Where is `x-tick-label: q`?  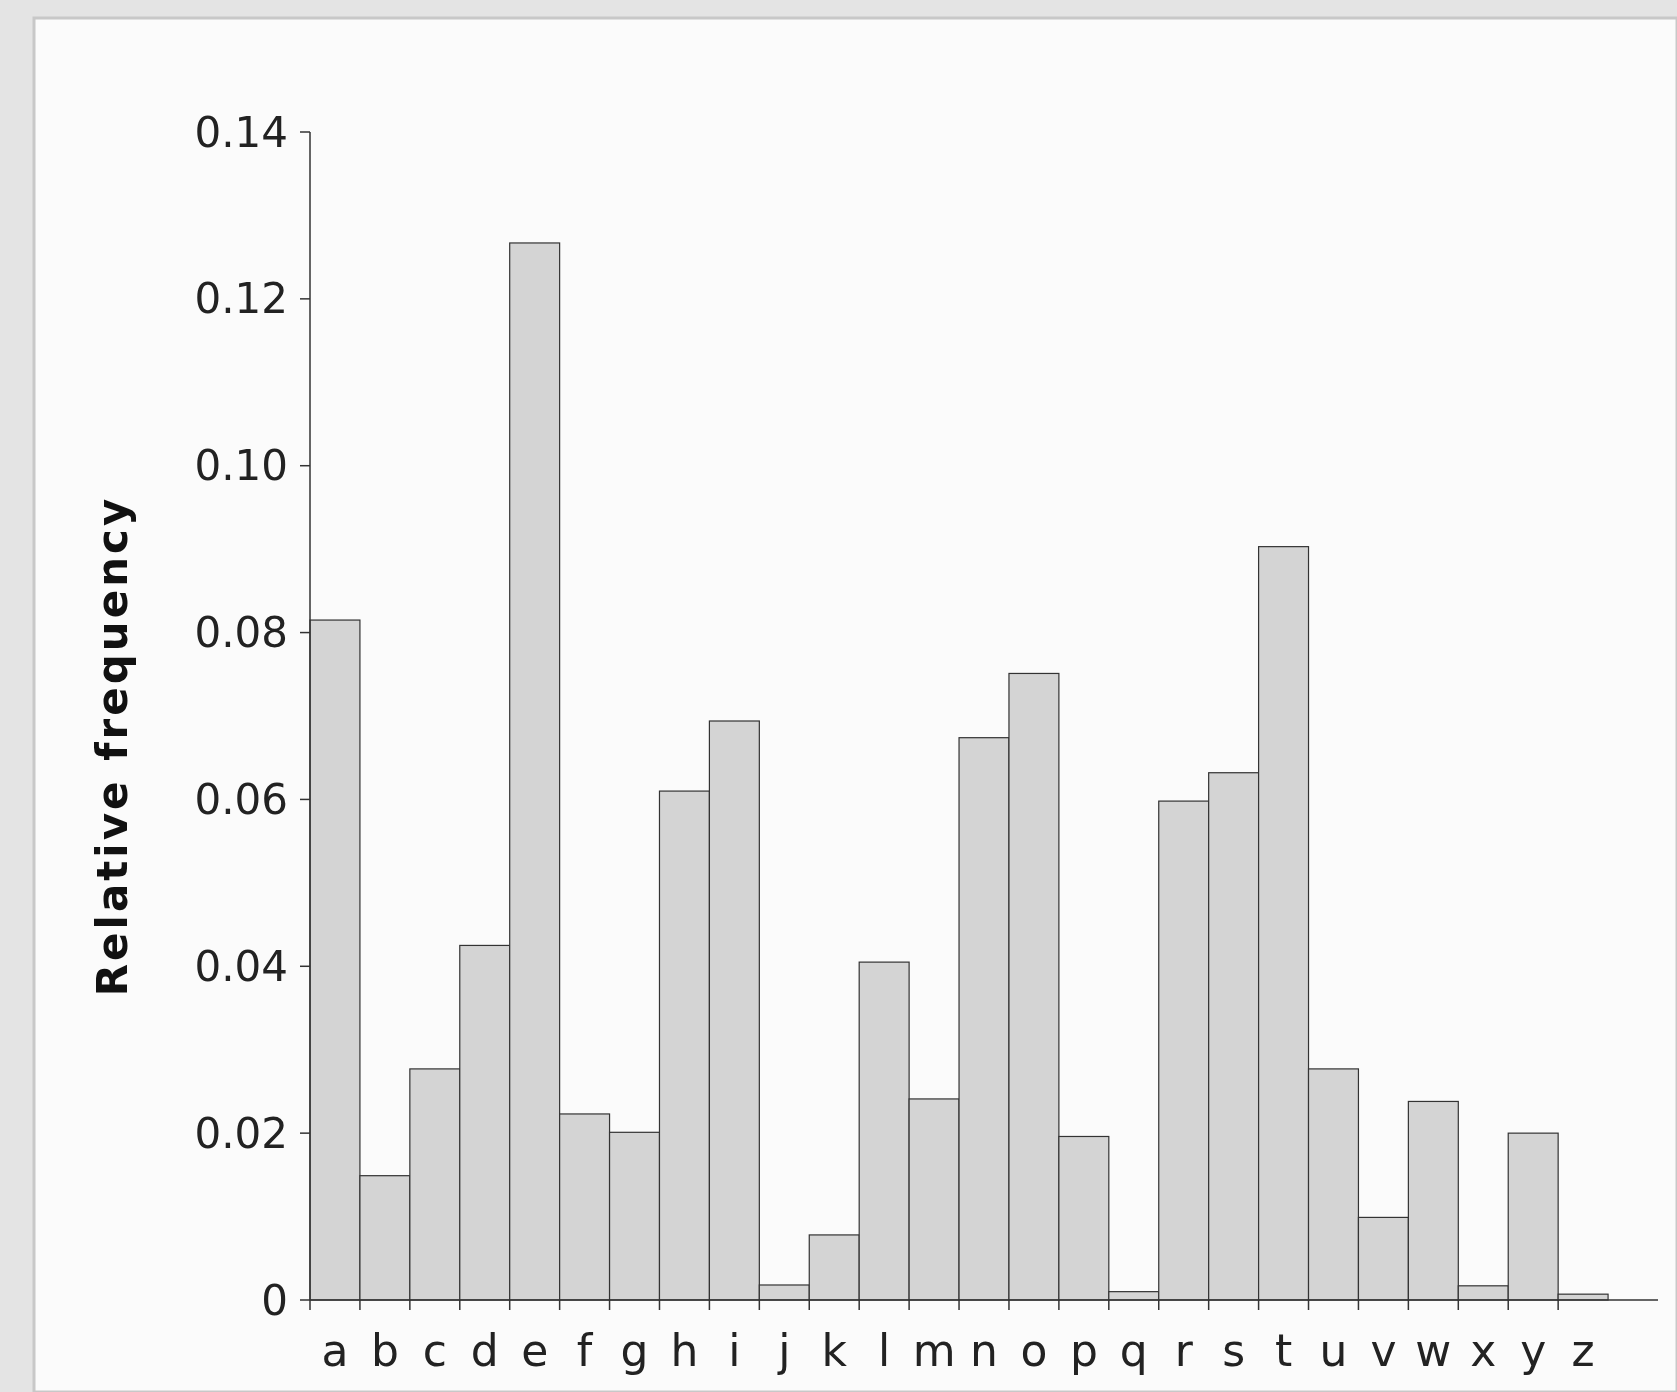
x-tick-label: q is located at coordinates (1133, 1350).